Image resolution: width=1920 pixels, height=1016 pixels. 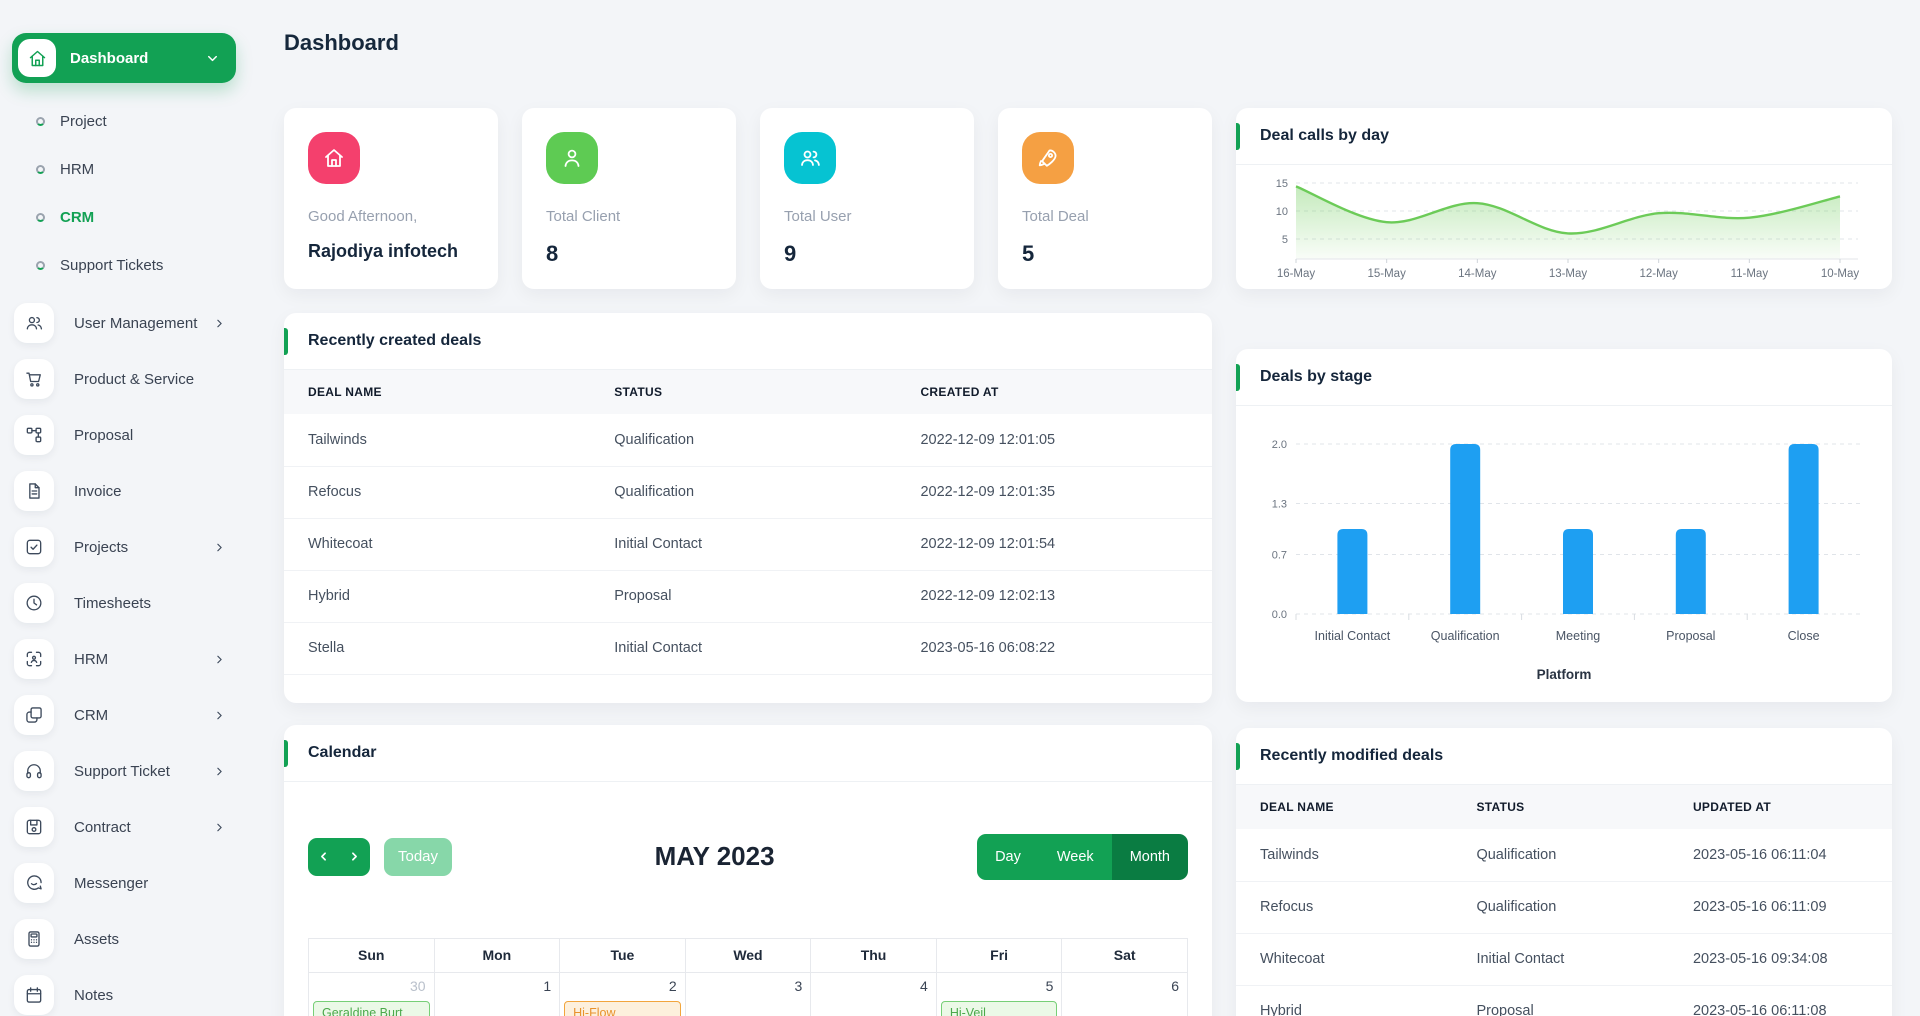 I want to click on table-row: Hybrid Proposal 2023-05-16 06:11:08, so click(x=1564, y=1000).